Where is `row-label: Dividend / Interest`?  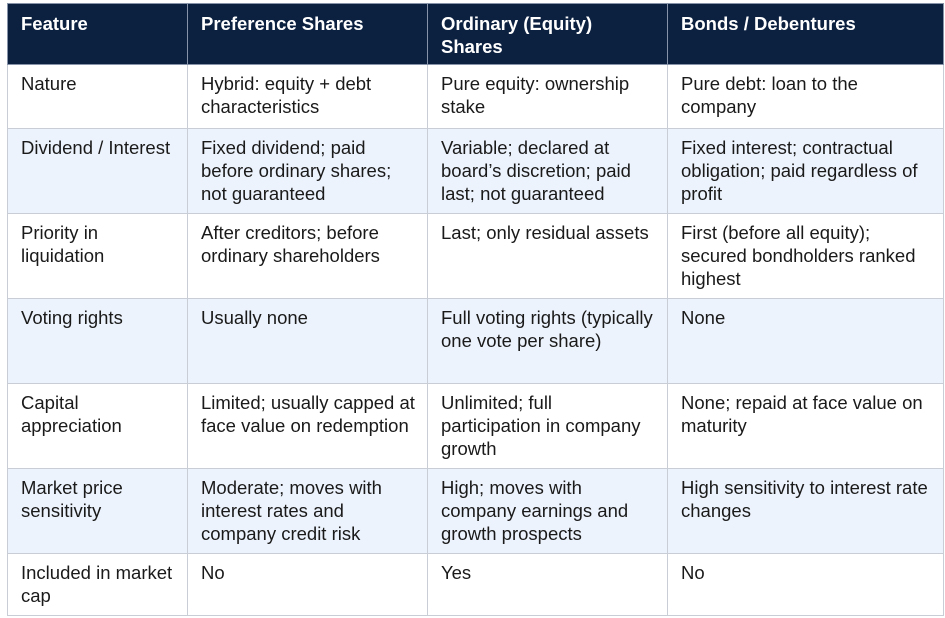
row-label: Dividend / Interest is located at coordinates (97, 171).